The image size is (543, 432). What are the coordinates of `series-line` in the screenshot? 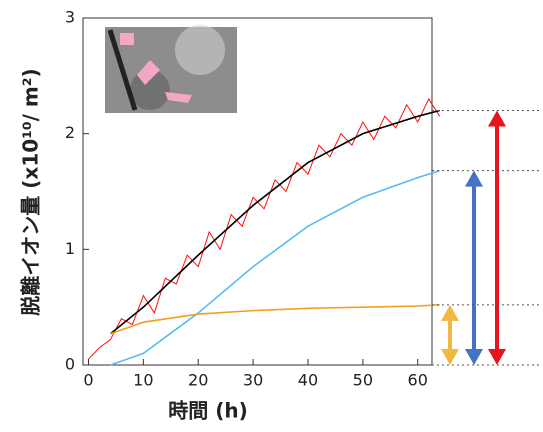 It's located at (275, 319).